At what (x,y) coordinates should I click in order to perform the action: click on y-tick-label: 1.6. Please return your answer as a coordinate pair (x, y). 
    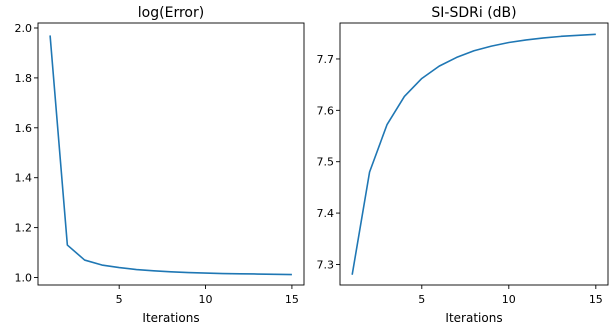
    Looking at the image, I should click on (24, 128).